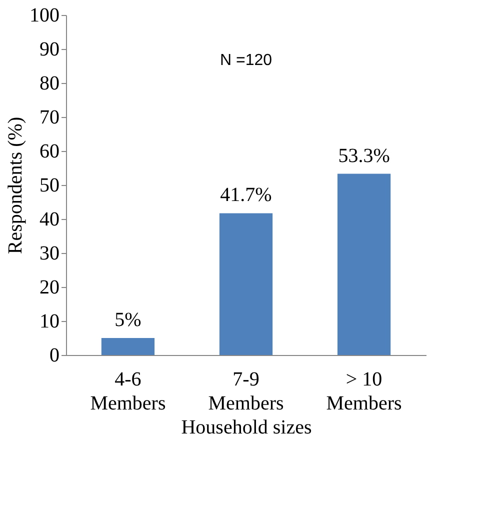 The image size is (495, 512). What do you see at coordinates (45, 15) in the screenshot?
I see `y-tick-label: 100` at bounding box center [45, 15].